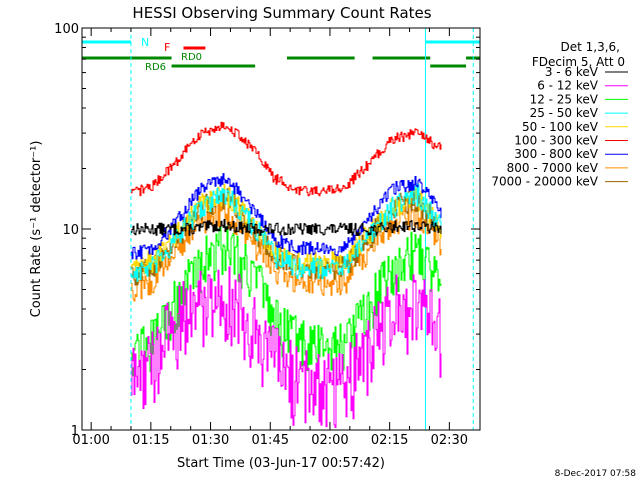 This screenshot has width=640, height=480. What do you see at coordinates (36, 229) in the screenshot?
I see `y-axis-label: Count Rate (s⁻¹ detector⁻¹)` at bounding box center [36, 229].